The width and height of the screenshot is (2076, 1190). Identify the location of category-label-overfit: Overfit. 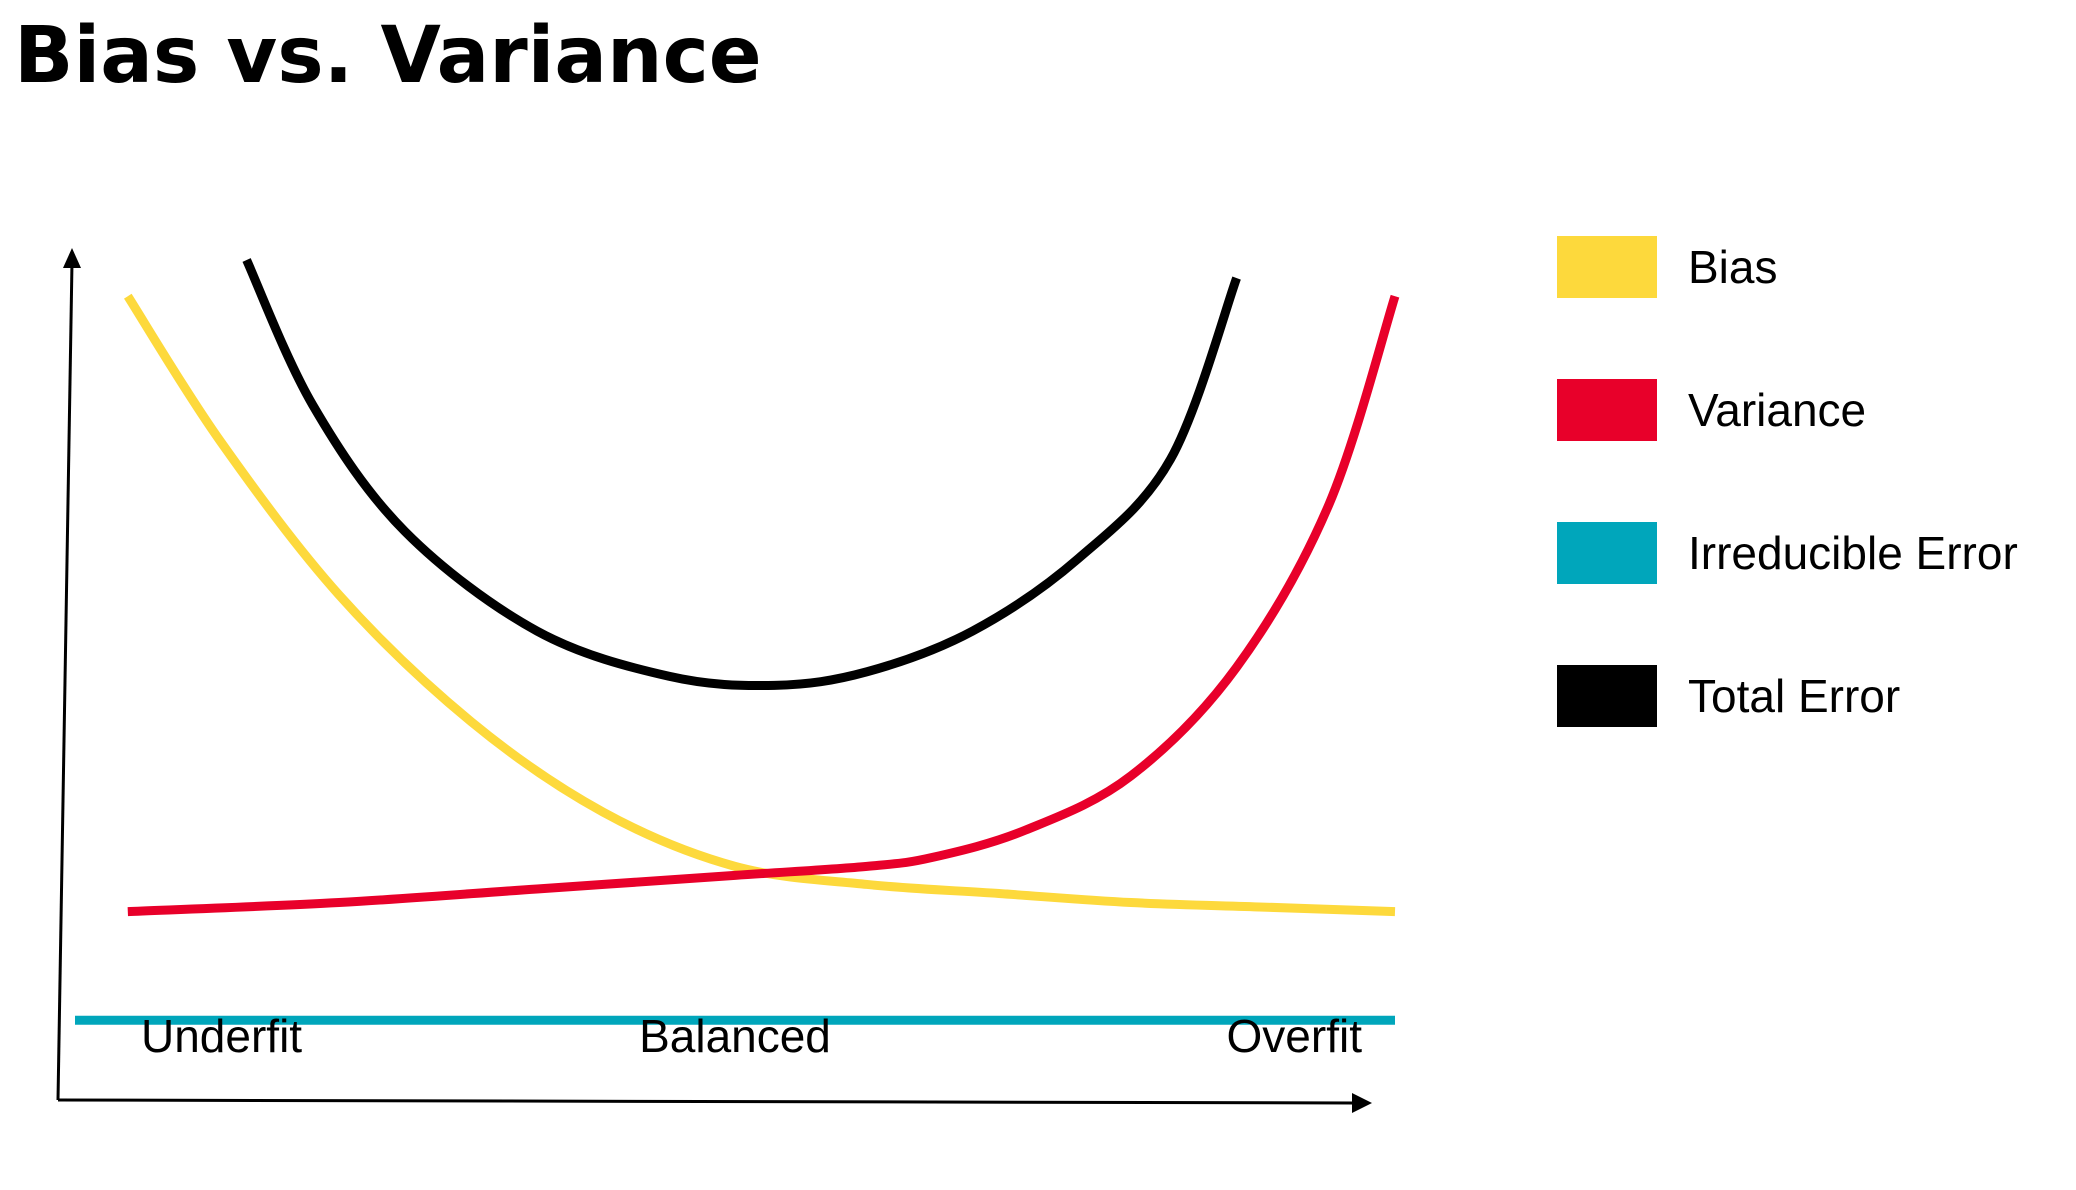
(1295, 1036).